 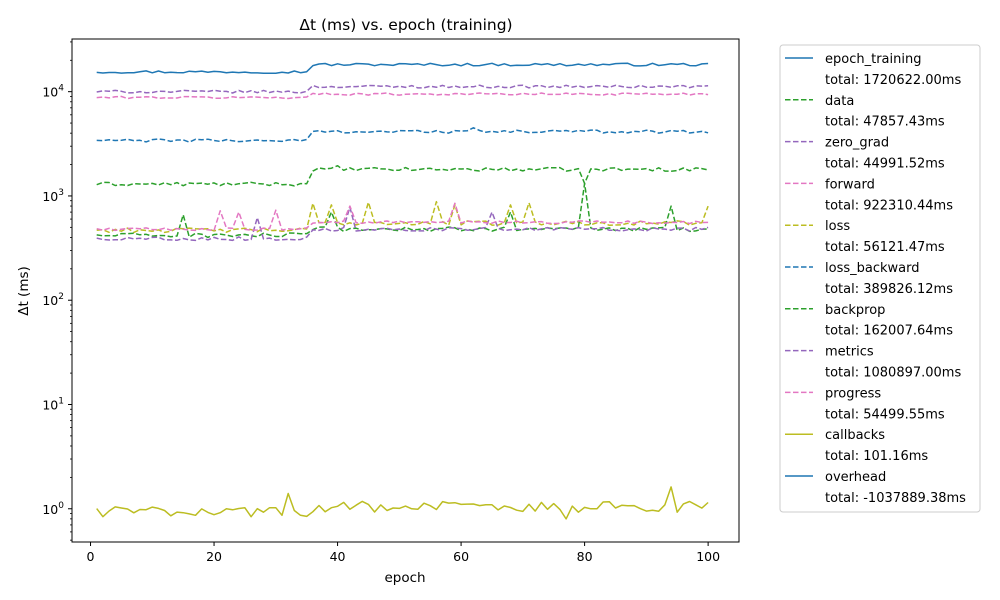 What do you see at coordinates (893, 373) in the screenshot?
I see `legend-total: total: 1080897.00ms` at bounding box center [893, 373].